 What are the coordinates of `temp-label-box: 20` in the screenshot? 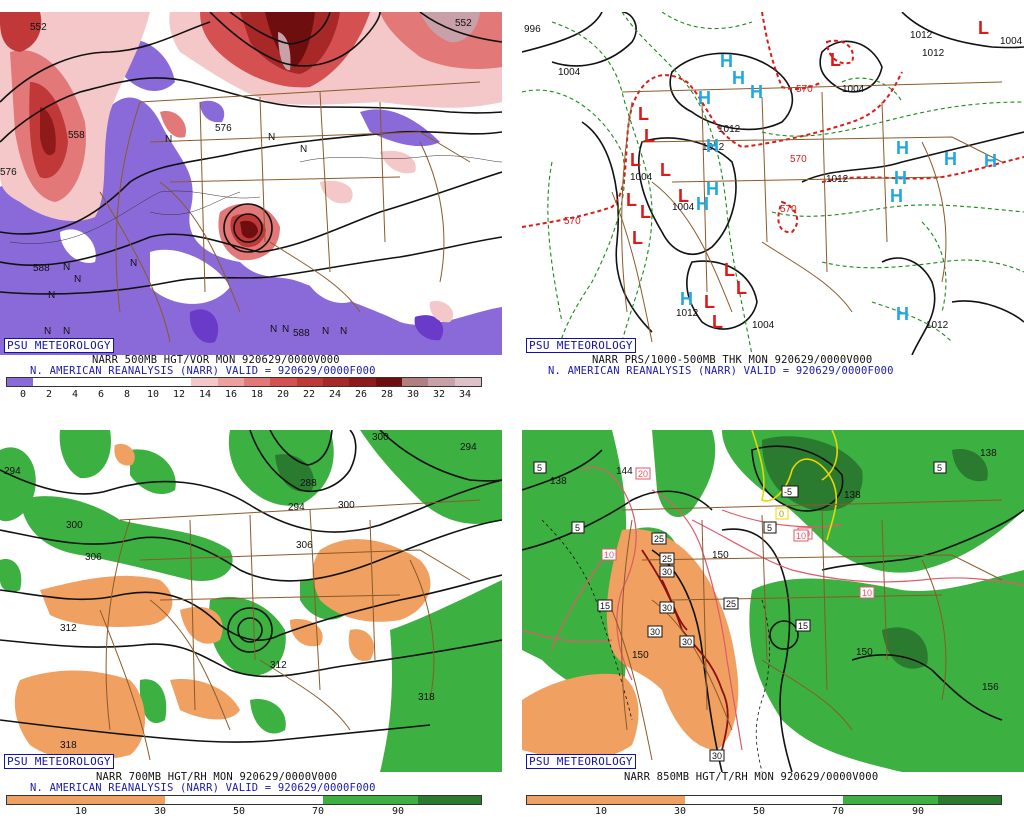 It's located at (643, 473).